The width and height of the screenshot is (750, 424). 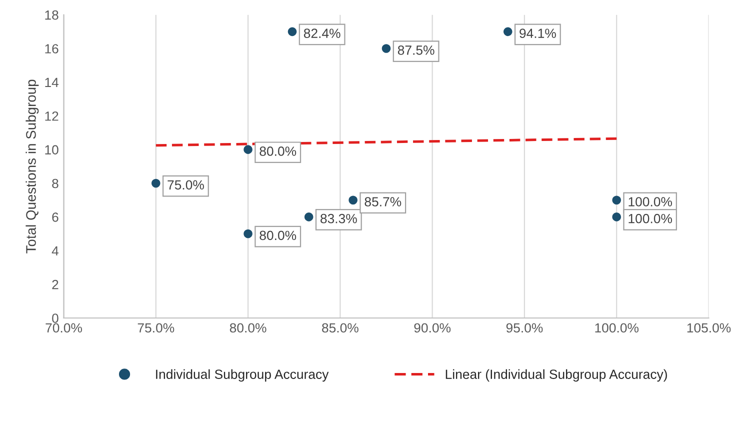 What do you see at coordinates (55, 318) in the screenshot?
I see `y-tick-label: 0` at bounding box center [55, 318].